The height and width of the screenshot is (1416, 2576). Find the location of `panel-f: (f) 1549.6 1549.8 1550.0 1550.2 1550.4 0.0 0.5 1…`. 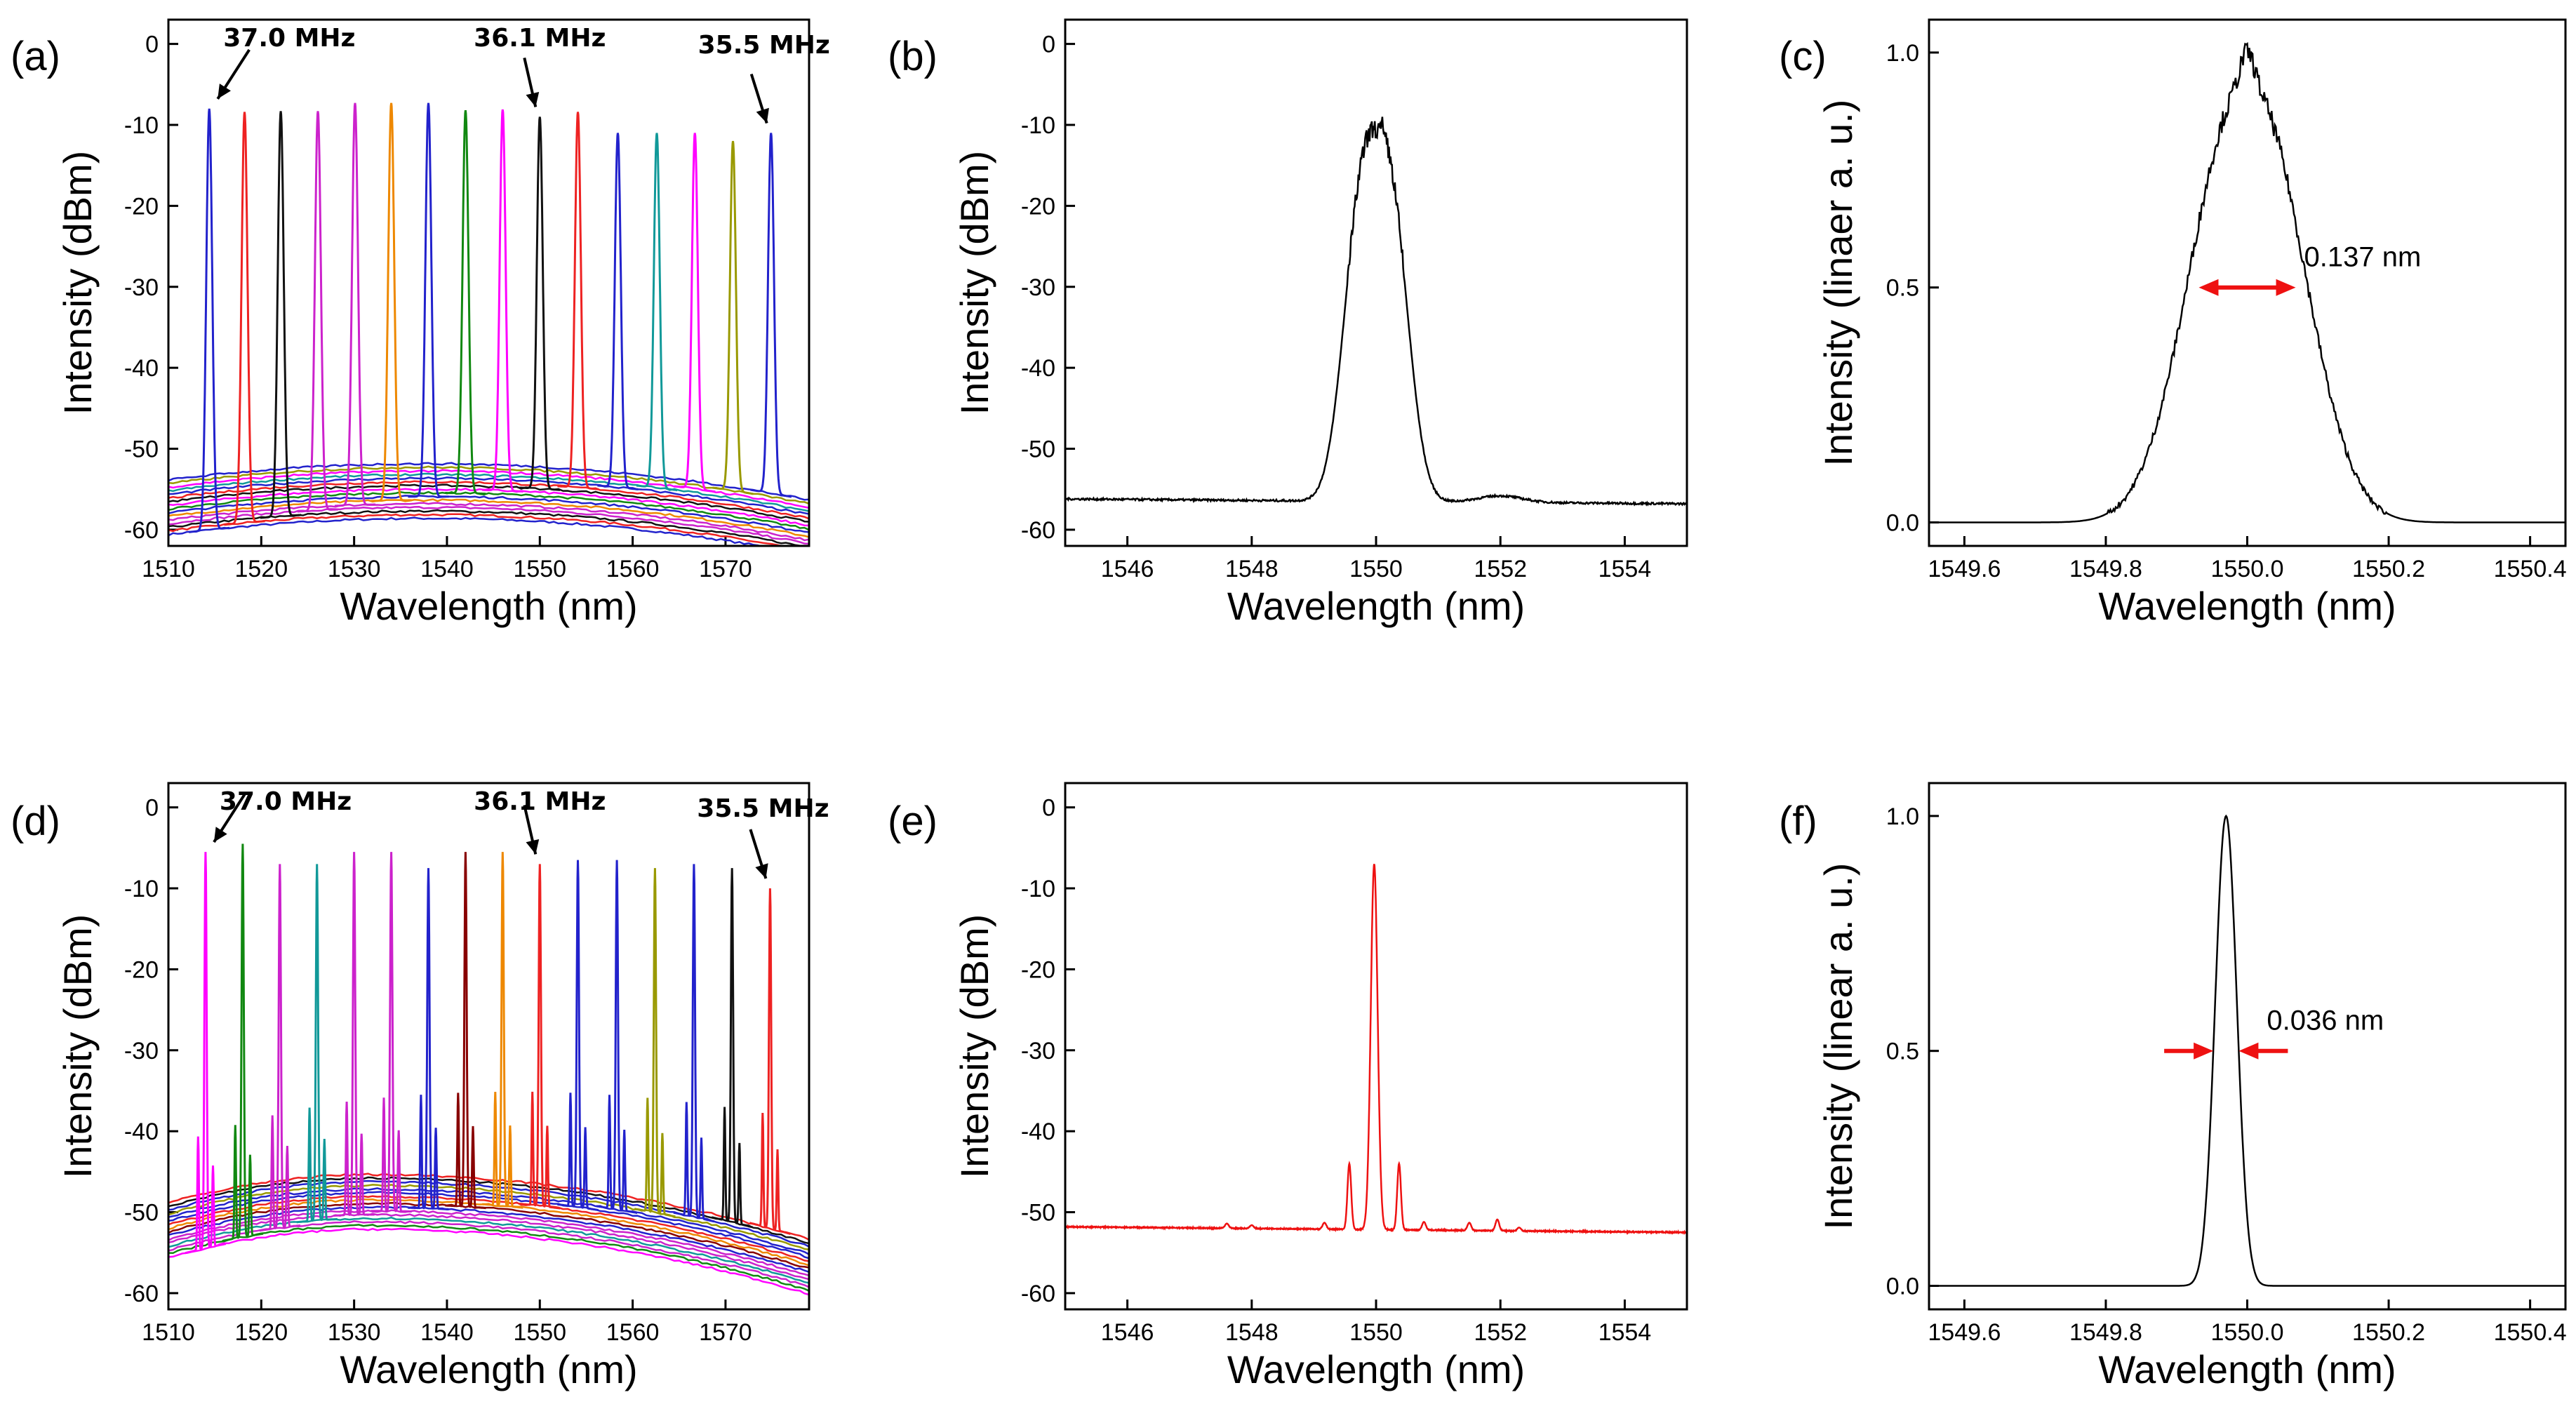

panel-f: (f) 1549.6 1549.8 1550.0 1550.2 1550.4 0.0 0.5 1… is located at coordinates (2173, 1086).